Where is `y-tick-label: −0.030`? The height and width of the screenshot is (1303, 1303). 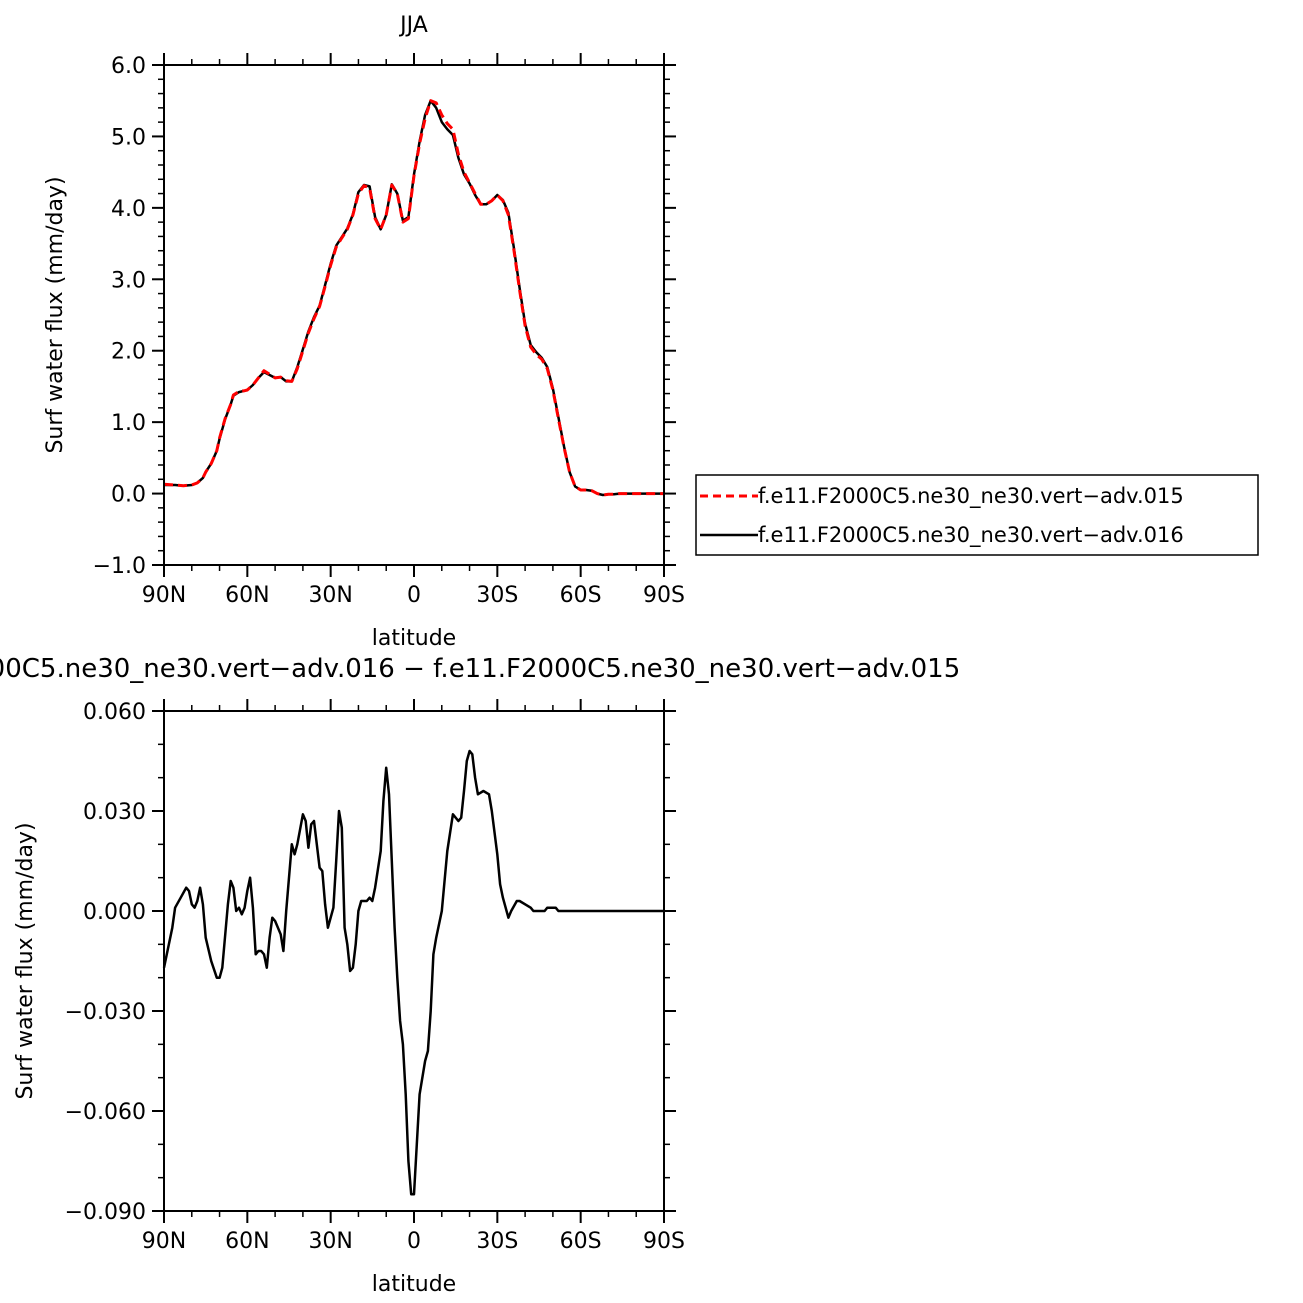 y-tick-label: −0.030 is located at coordinates (105, 1012).